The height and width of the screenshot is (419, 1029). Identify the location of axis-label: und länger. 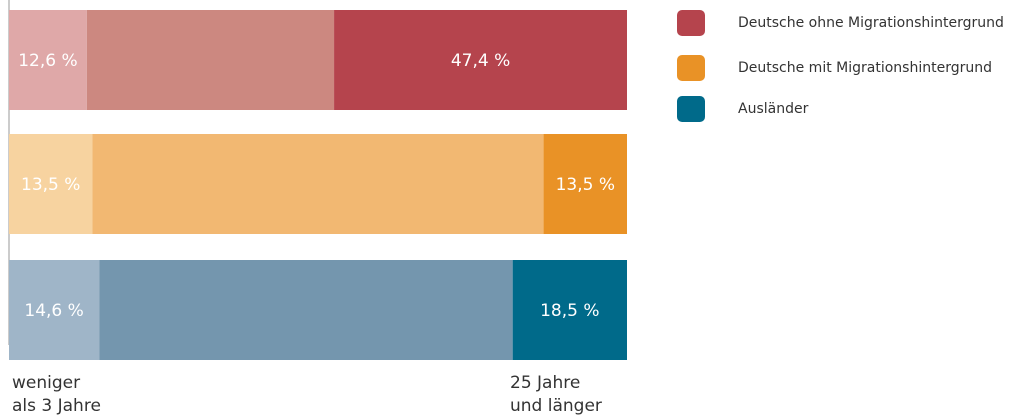
(556, 406).